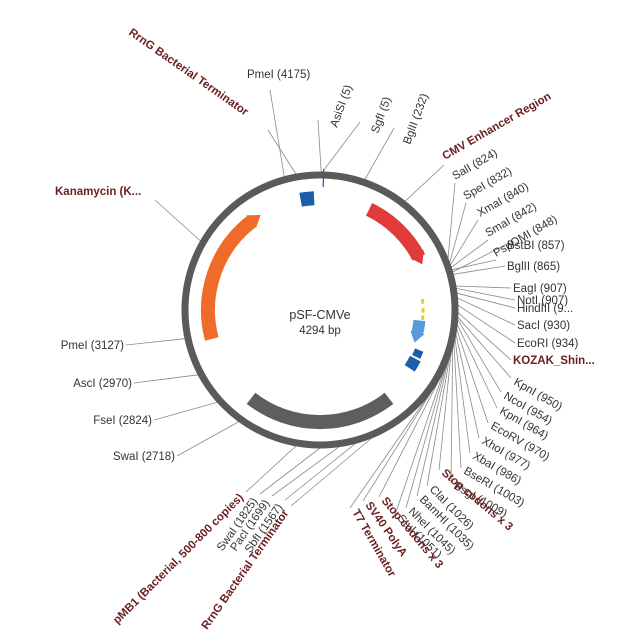 This screenshot has width=640, height=640. Describe the element at coordinates (144, 457) in the screenshot. I see `restriction-site-label: SwaI (2718)` at that location.